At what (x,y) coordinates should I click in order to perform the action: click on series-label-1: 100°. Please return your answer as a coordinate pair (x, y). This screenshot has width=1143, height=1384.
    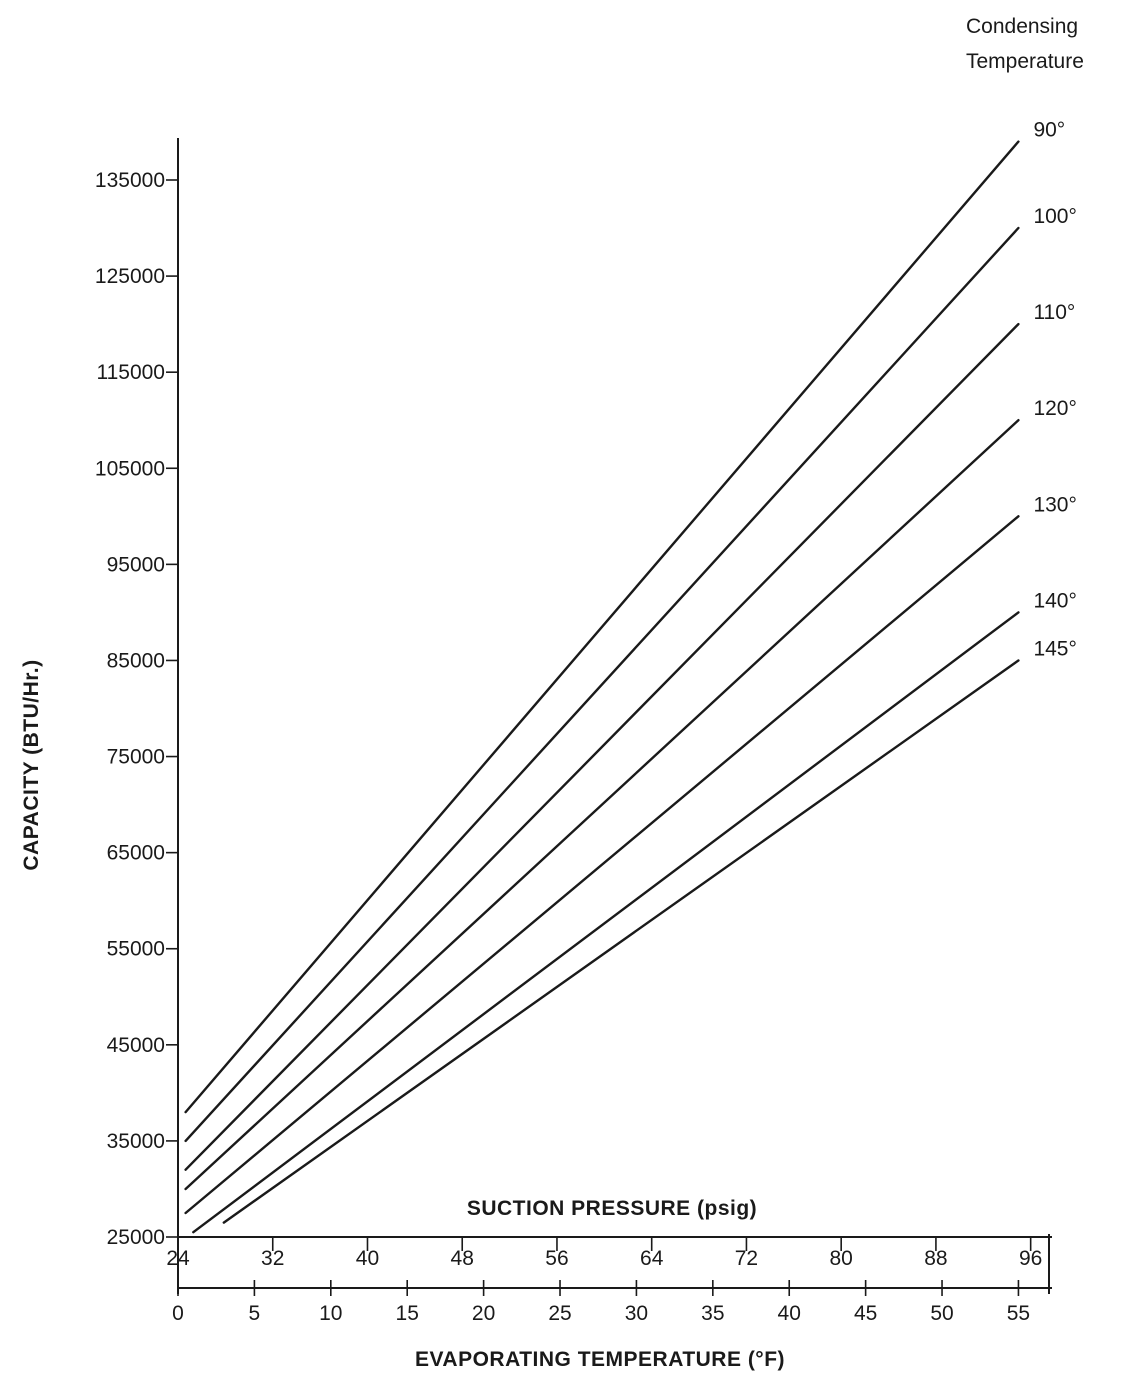
    Looking at the image, I should click on (1054, 216).